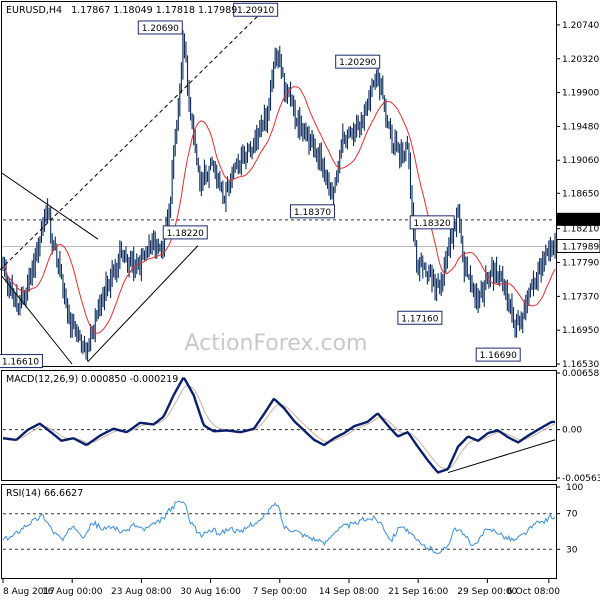 The width and height of the screenshot is (600, 600). Describe the element at coordinates (572, 431) in the screenshot. I see `macd-tick-1: 0.00` at that location.